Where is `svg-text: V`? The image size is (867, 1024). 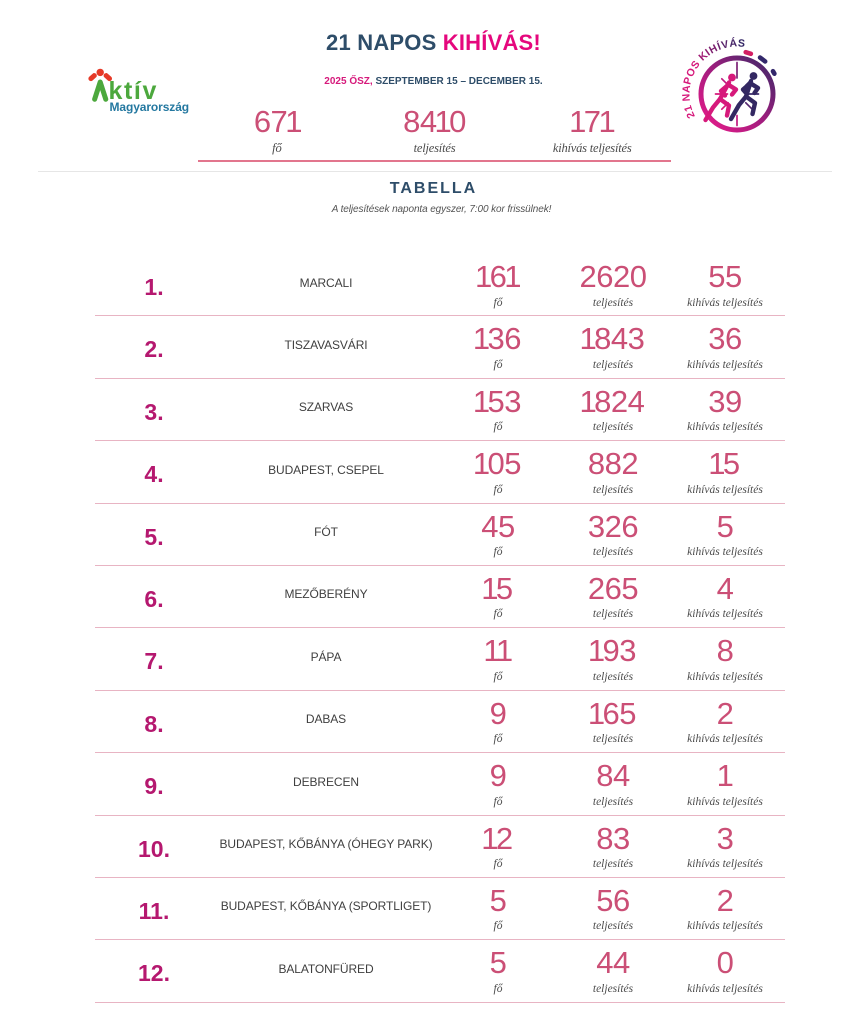 svg-text: V is located at coordinates (725, 44).